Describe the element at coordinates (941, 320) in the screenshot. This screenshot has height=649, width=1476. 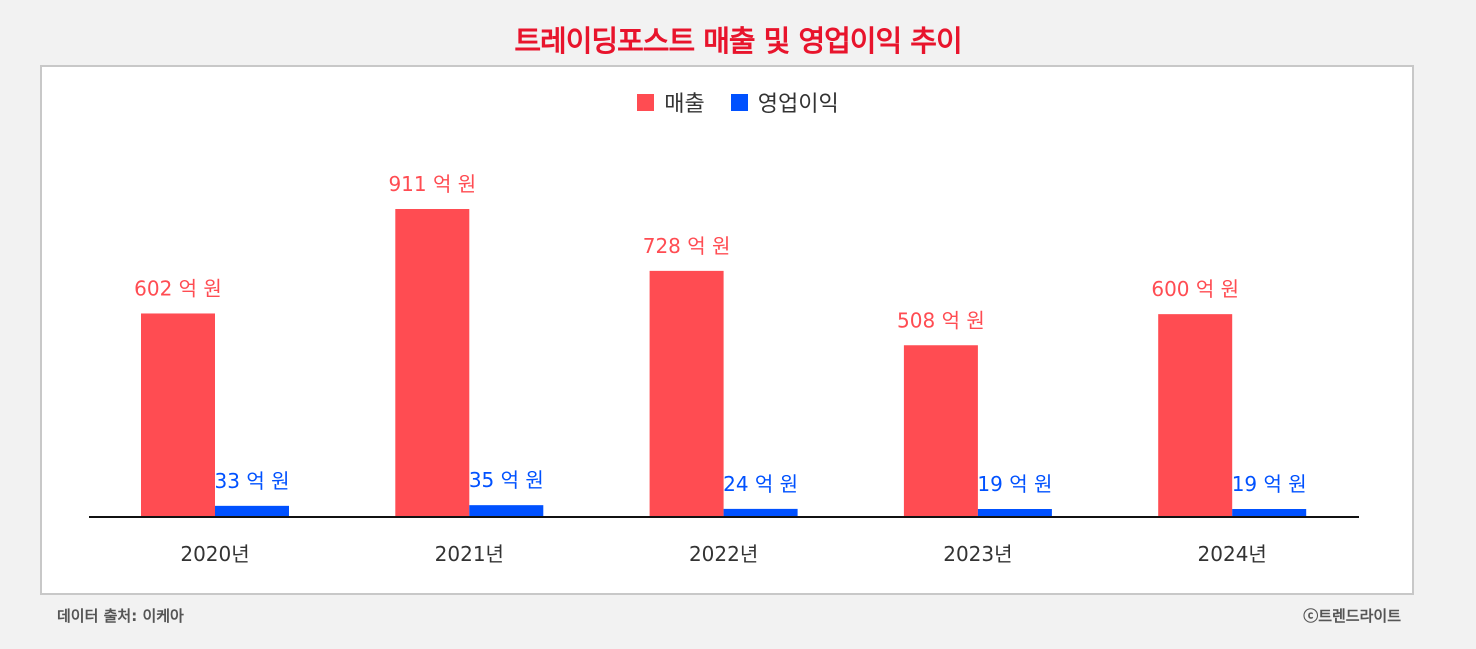
I see `data-label-revenue: 508 억 원` at that location.